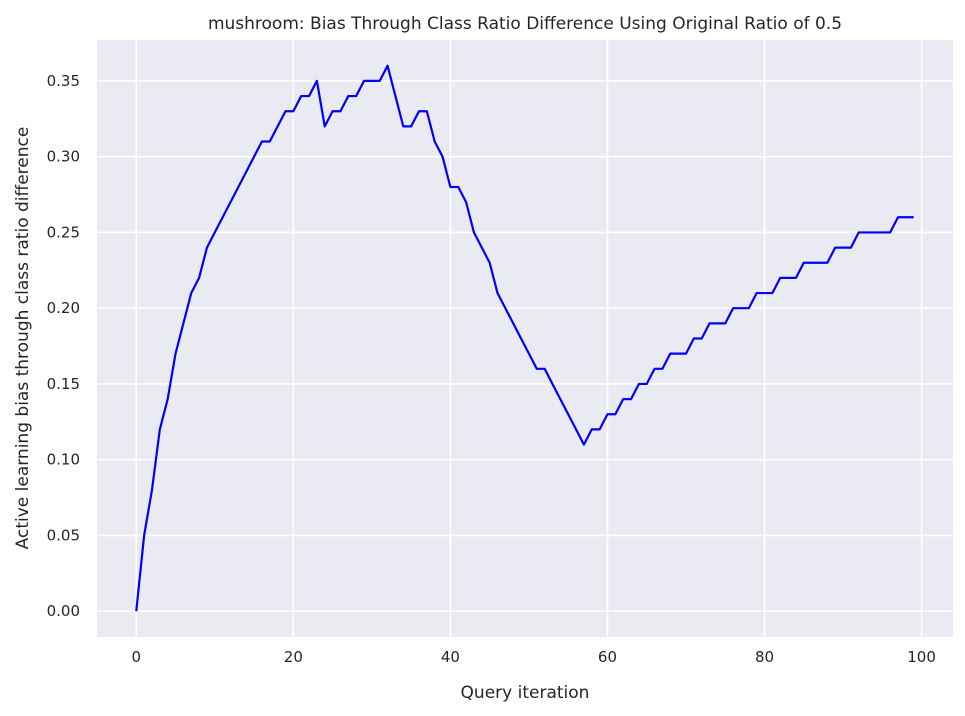  I want to click on y-tick-label: 0.00, so click(63, 611).